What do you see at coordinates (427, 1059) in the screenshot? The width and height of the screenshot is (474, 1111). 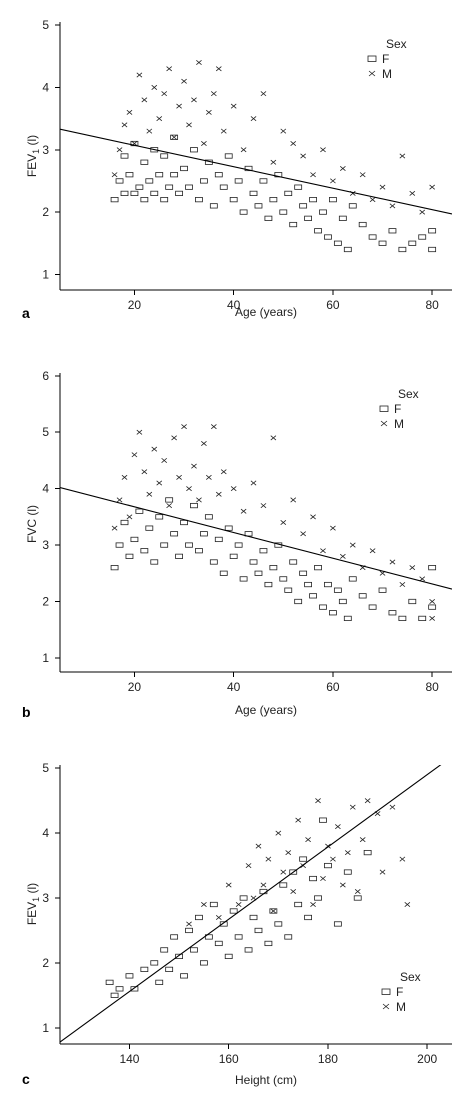 I see `x-tick-label: 200` at bounding box center [427, 1059].